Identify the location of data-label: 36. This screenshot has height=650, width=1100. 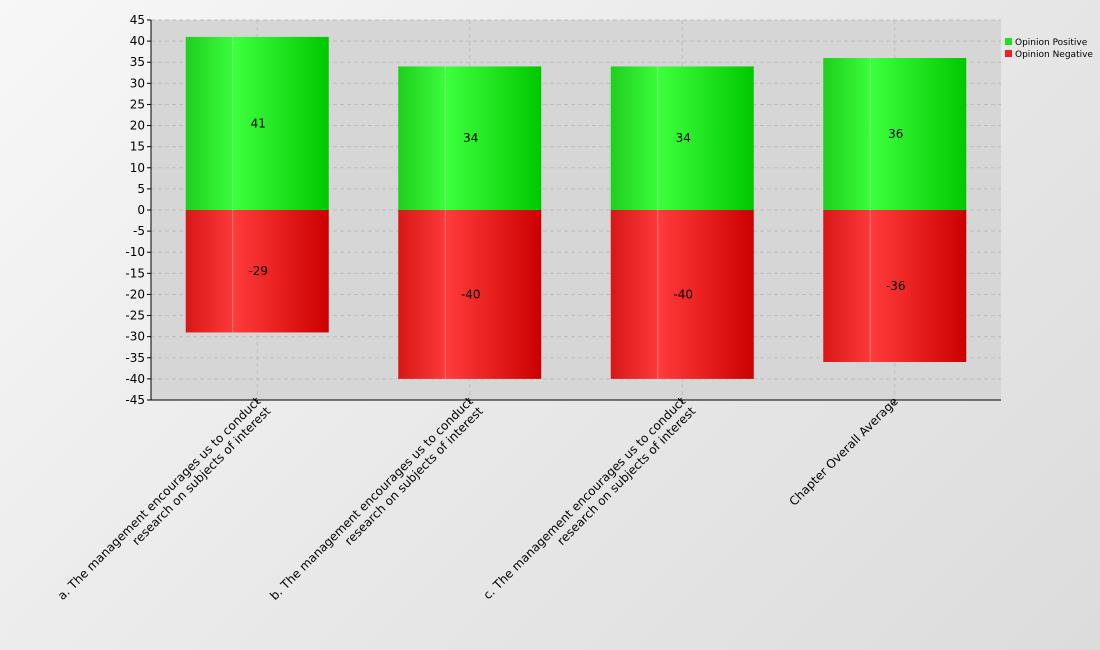
(895, 134).